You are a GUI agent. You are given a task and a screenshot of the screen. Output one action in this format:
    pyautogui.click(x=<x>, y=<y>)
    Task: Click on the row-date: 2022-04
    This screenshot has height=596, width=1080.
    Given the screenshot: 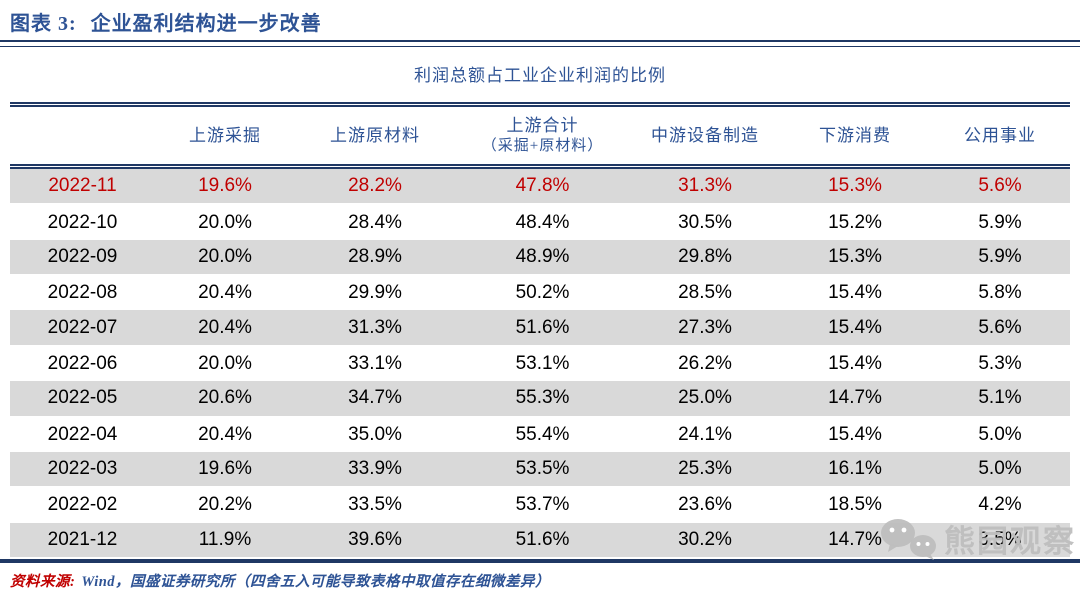 What is the action you would take?
    pyautogui.click(x=82, y=434)
    